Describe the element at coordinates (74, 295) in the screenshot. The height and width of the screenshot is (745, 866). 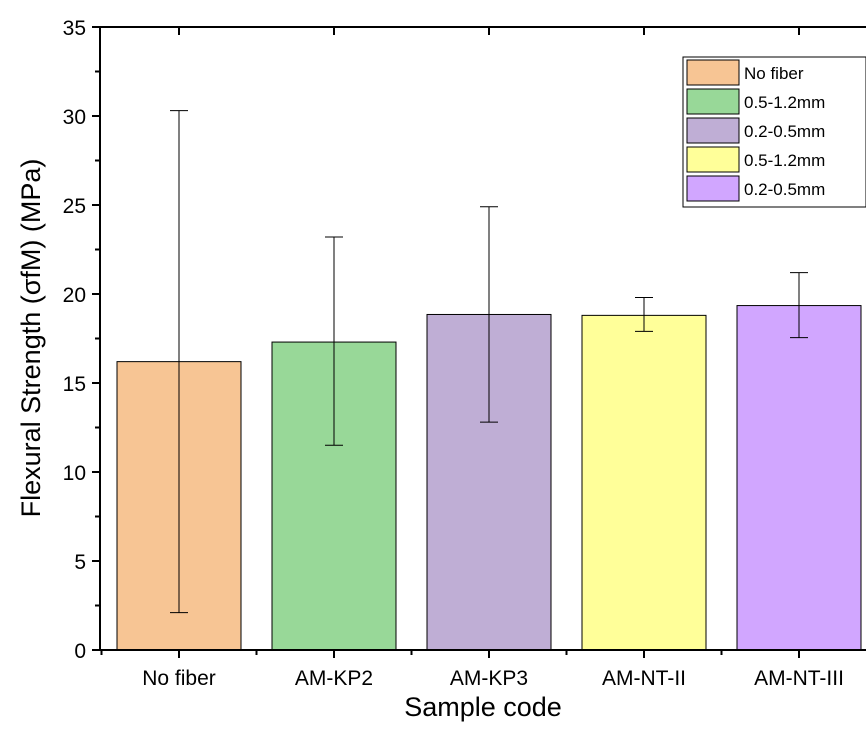
I see `y-tick-label: 20` at that location.